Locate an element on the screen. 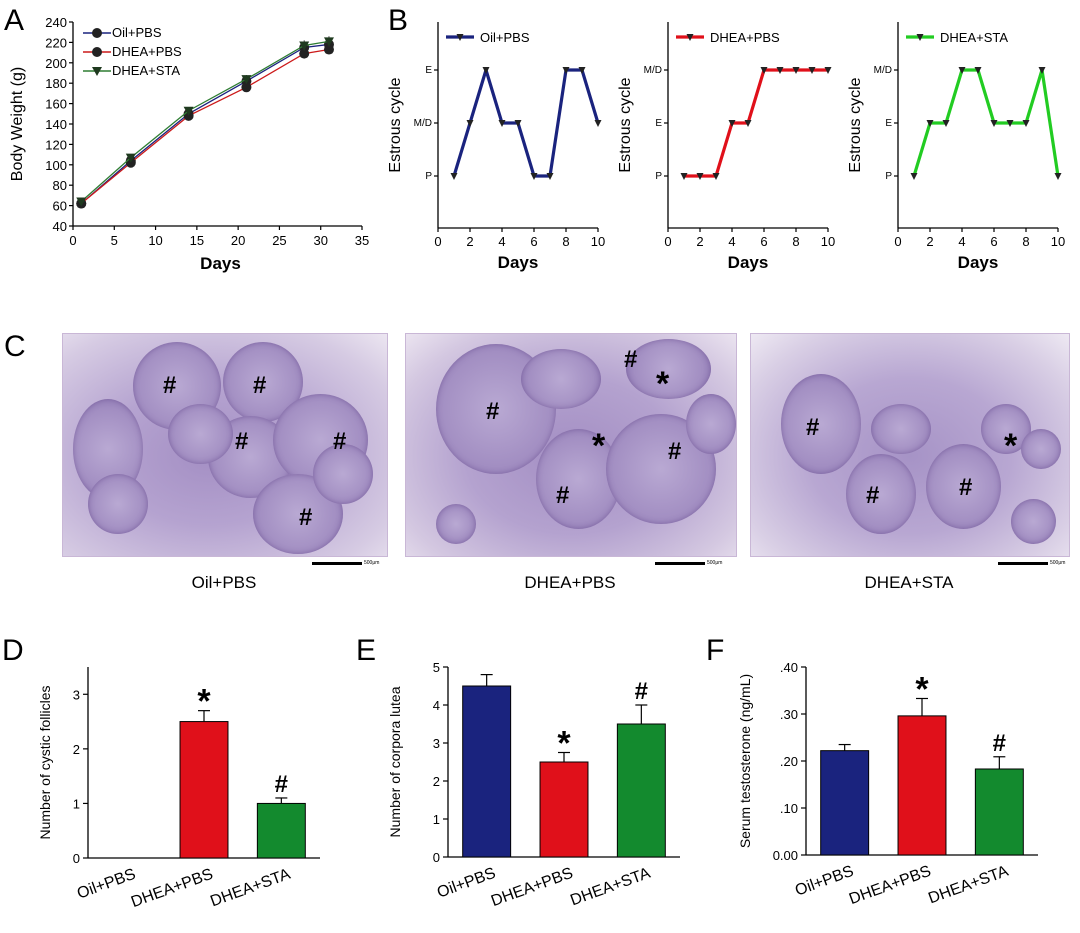 The image size is (1080, 933). micrograph-caption: DHEA+STA is located at coordinates (909, 582).